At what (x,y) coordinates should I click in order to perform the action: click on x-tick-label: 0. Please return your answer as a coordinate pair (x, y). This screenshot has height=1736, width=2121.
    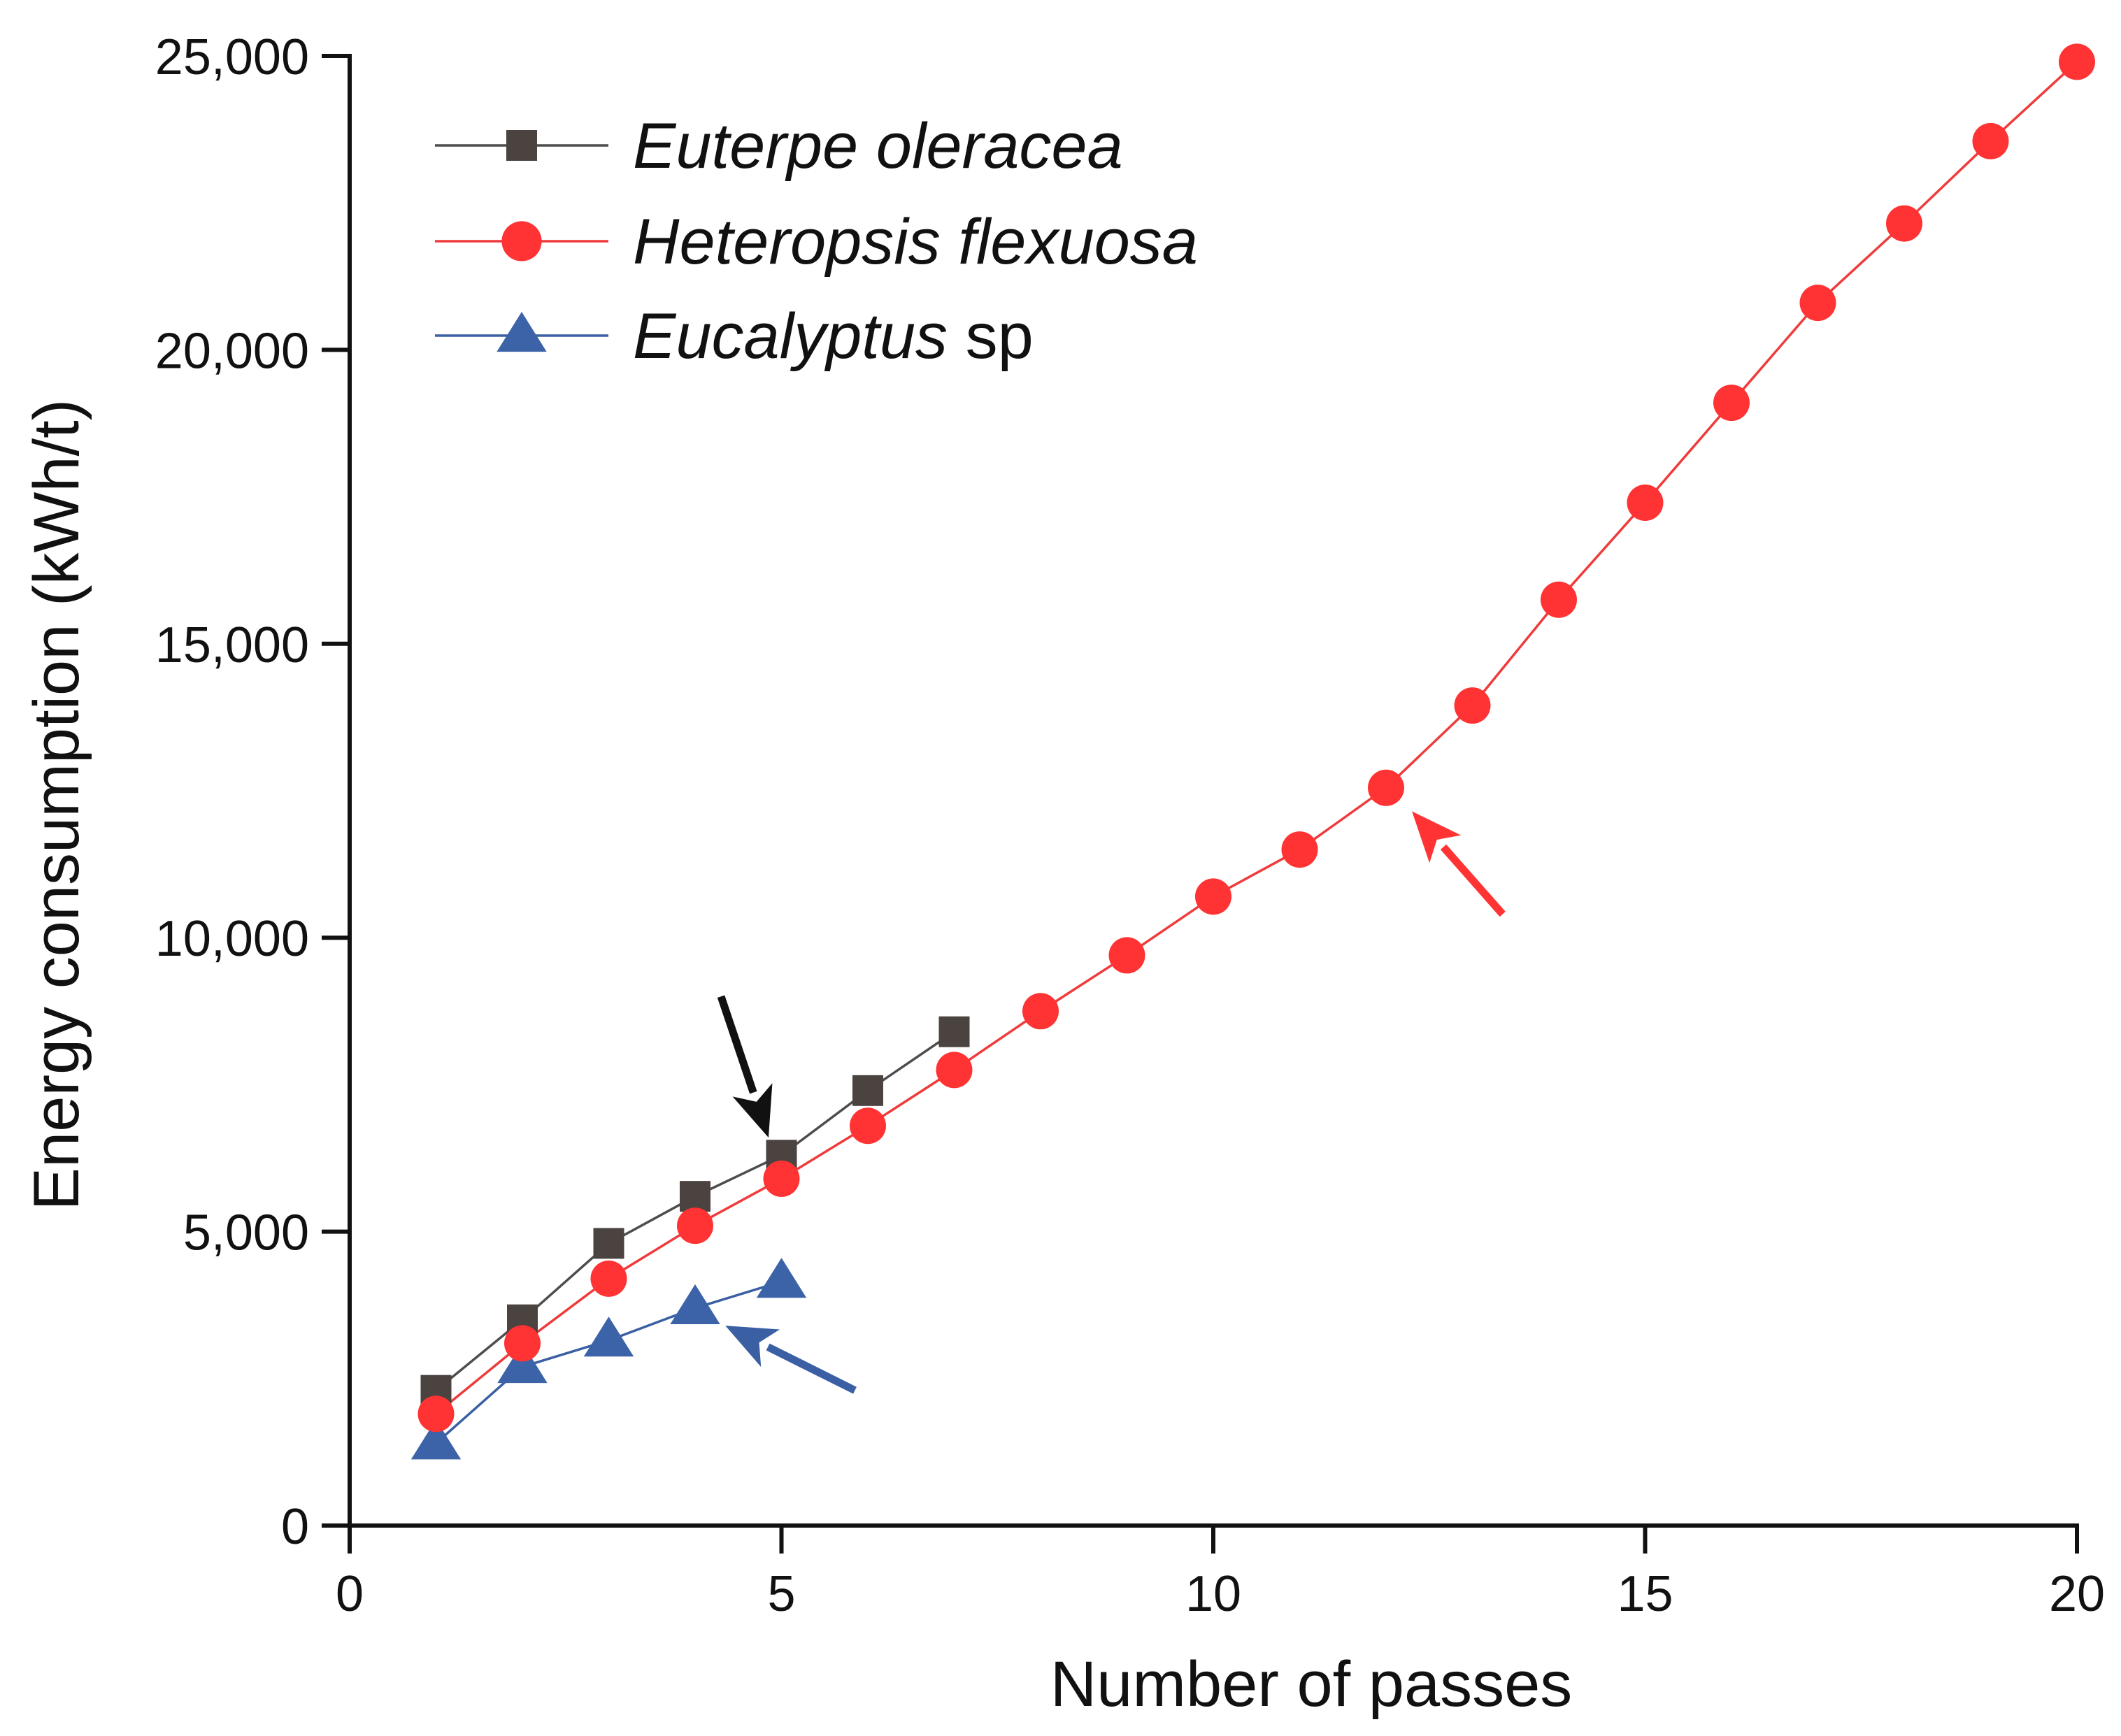
    Looking at the image, I should click on (350, 1594).